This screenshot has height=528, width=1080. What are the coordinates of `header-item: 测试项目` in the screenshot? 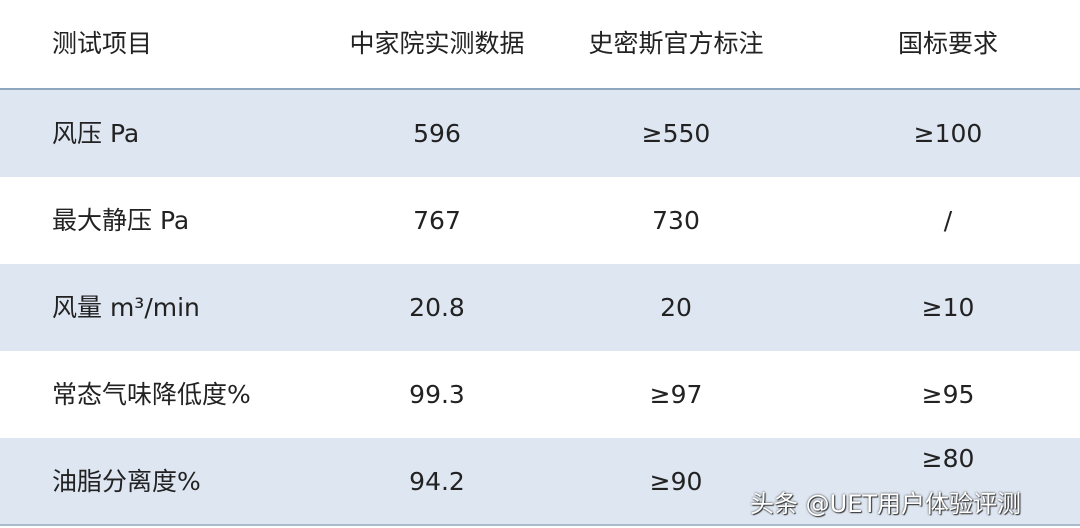 It's located at (102, 43).